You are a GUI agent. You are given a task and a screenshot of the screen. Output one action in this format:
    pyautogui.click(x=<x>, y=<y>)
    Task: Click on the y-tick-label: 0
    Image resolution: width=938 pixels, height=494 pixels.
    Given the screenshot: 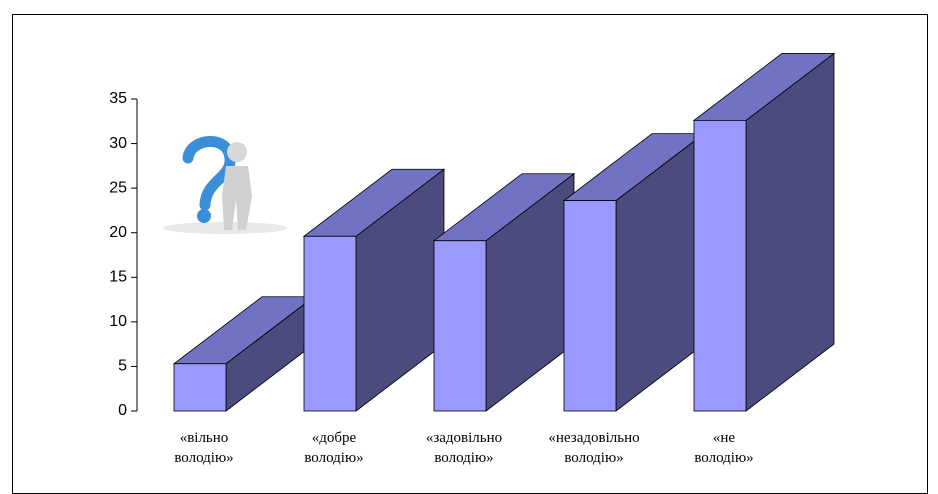 What is the action you would take?
    pyautogui.click(x=122, y=410)
    